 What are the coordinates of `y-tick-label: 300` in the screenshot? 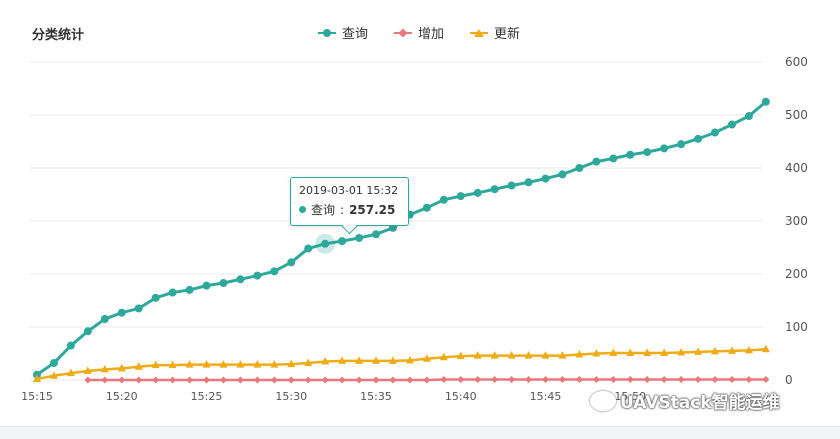 It's located at (796, 221).